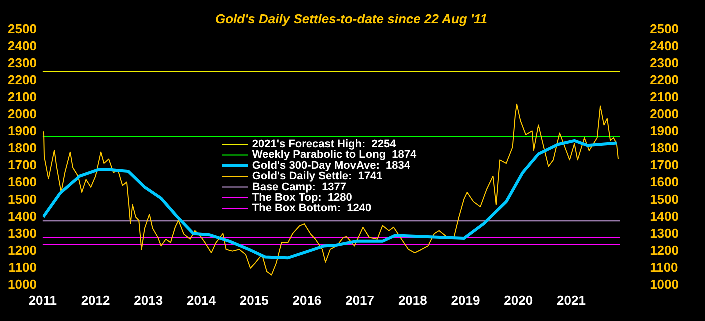 This screenshot has height=321, width=705. I want to click on legend-label: Weekly Parabolic to Long 1874, so click(335, 155).